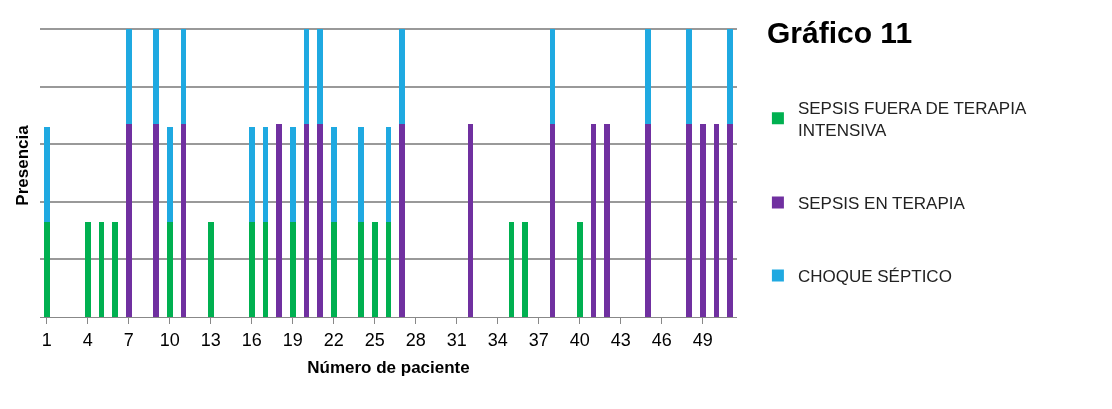  Describe the element at coordinates (22, 165) in the screenshot. I see `y-axis-title: Presencia` at that location.